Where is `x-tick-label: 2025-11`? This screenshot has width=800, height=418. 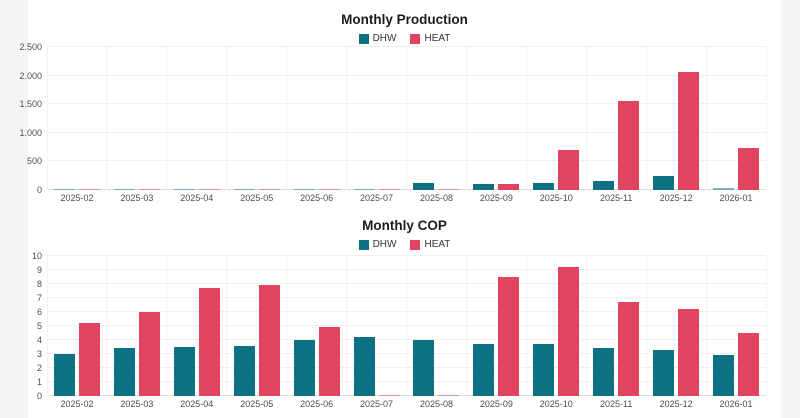
x-tick-label: 2025-11 is located at coordinates (616, 198).